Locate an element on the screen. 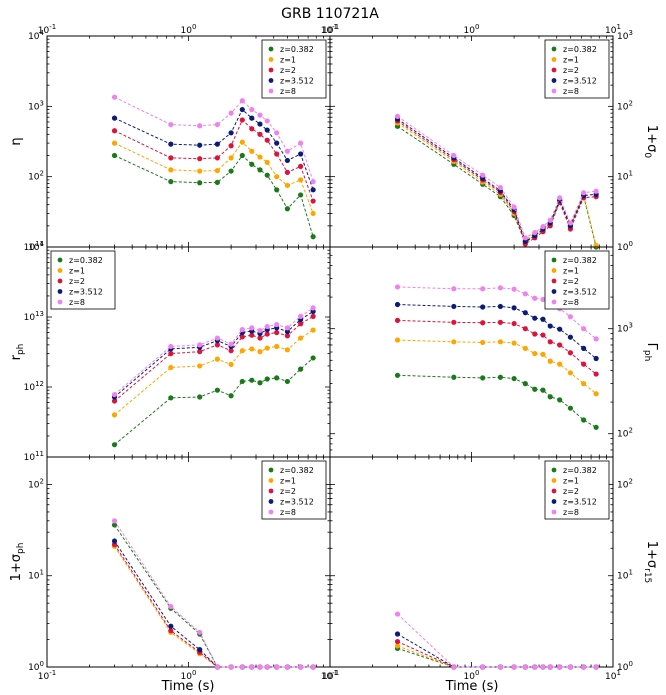  y-label-sigma0: 1+σ0 is located at coordinates (650, 141).